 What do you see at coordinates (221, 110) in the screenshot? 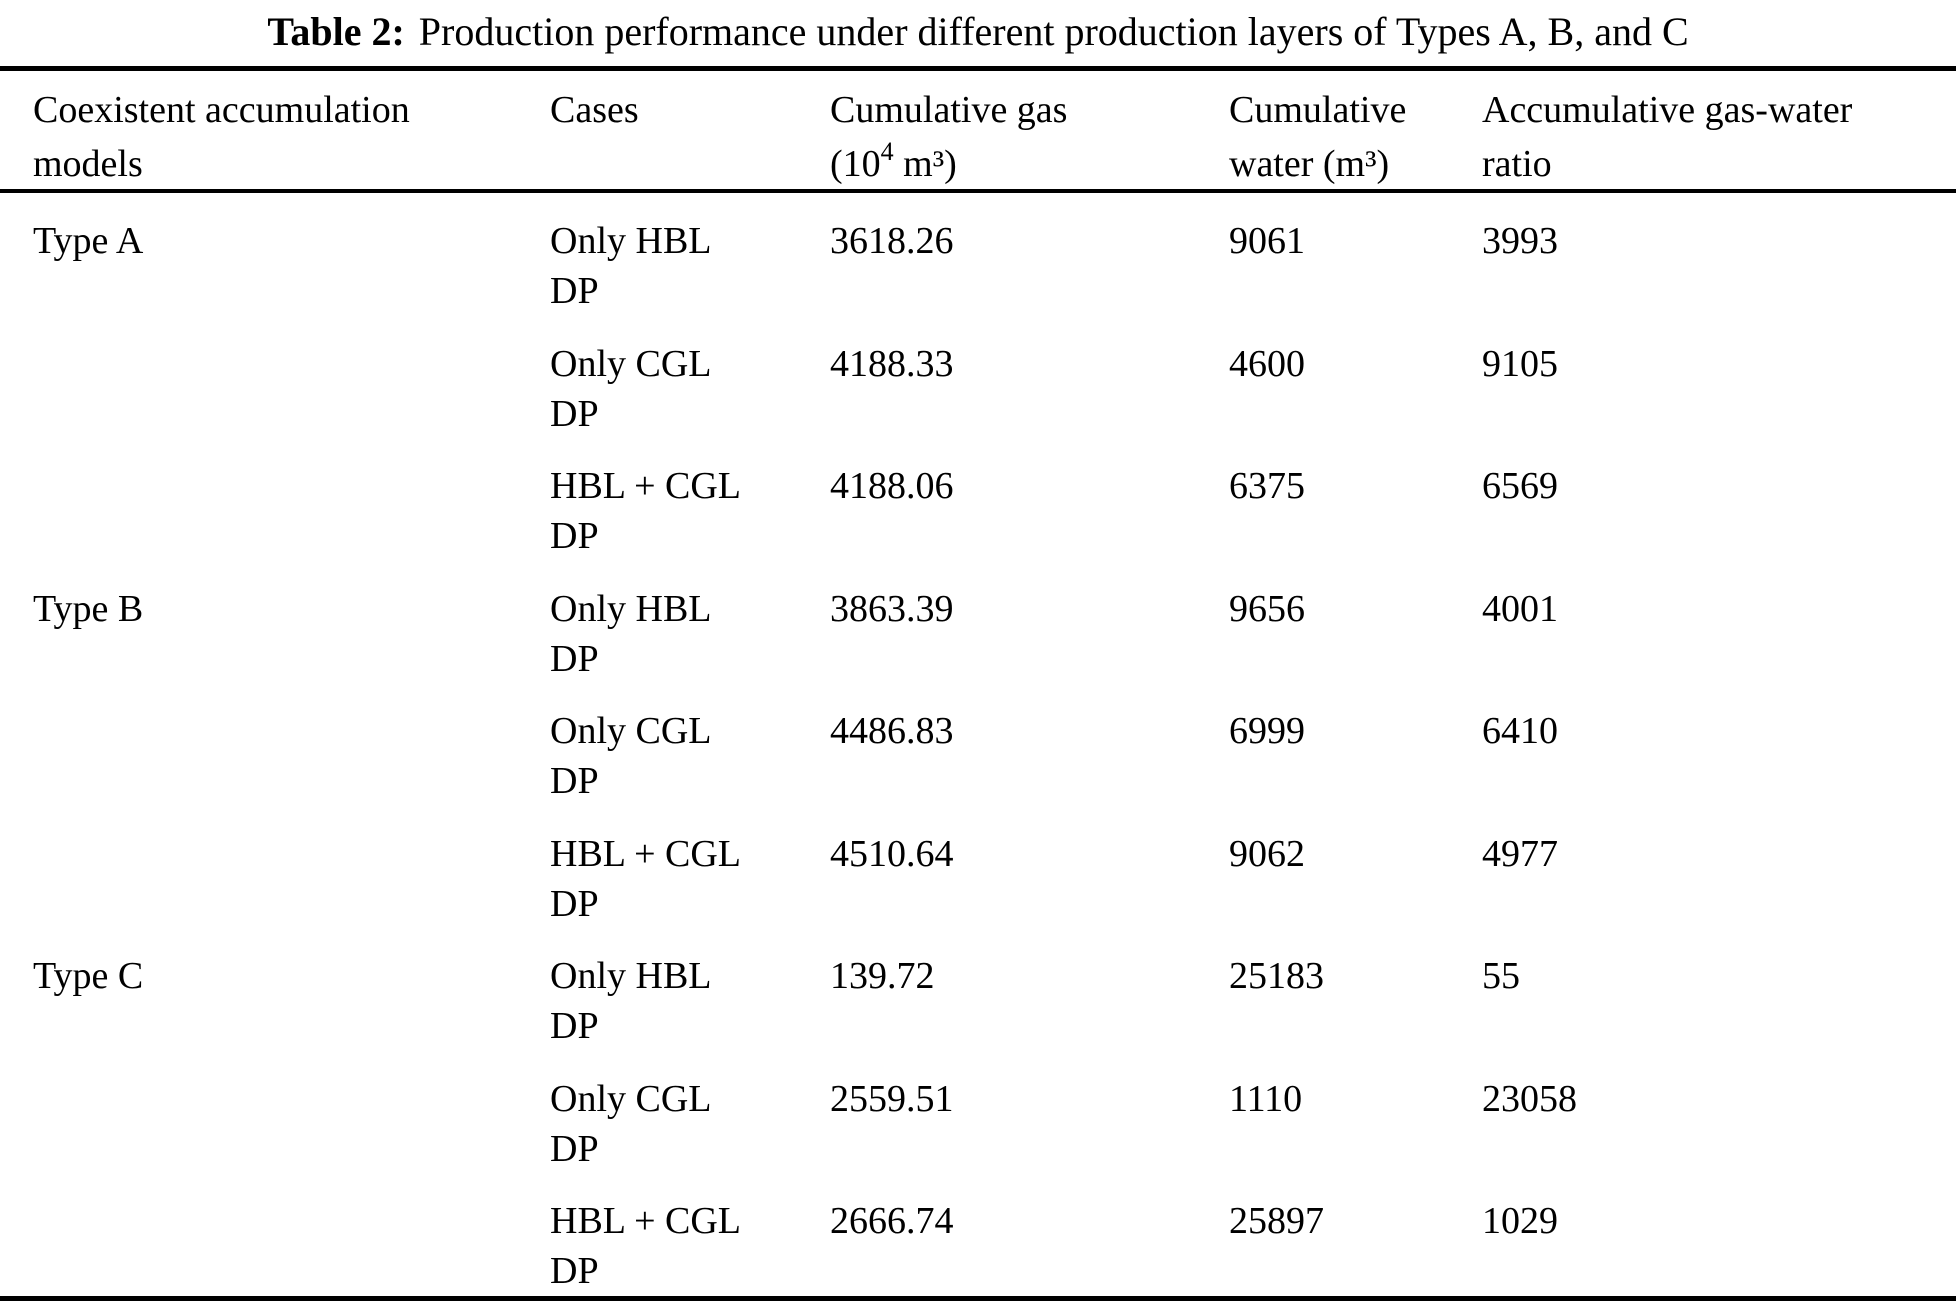
I see `header-models-line1: Coexistent accumulation` at bounding box center [221, 110].